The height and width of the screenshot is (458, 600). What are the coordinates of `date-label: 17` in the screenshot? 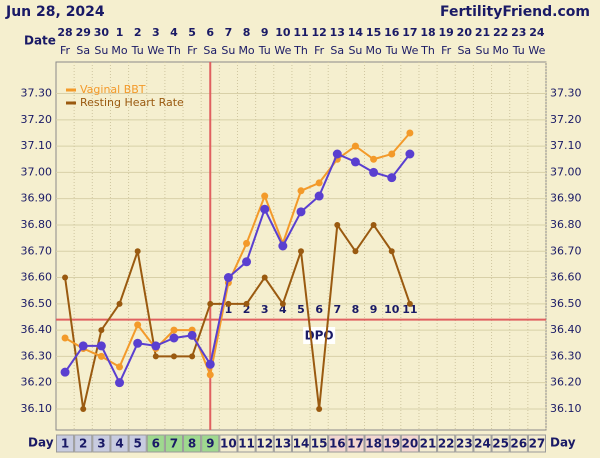 It's located at (409, 32).